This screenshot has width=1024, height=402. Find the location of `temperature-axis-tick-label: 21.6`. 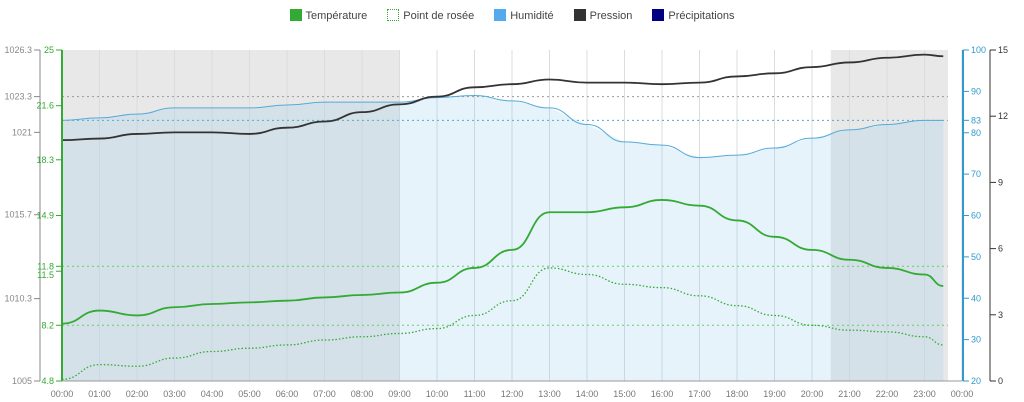

temperature-axis-tick-label: 21.6 is located at coordinates (45, 106).